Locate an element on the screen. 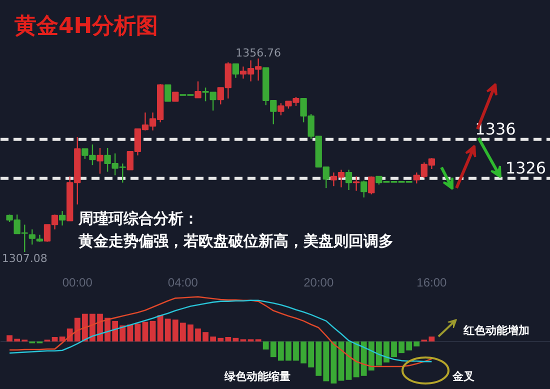 This screenshot has width=550, height=389. annotation: 1307.08 is located at coordinates (25, 259).